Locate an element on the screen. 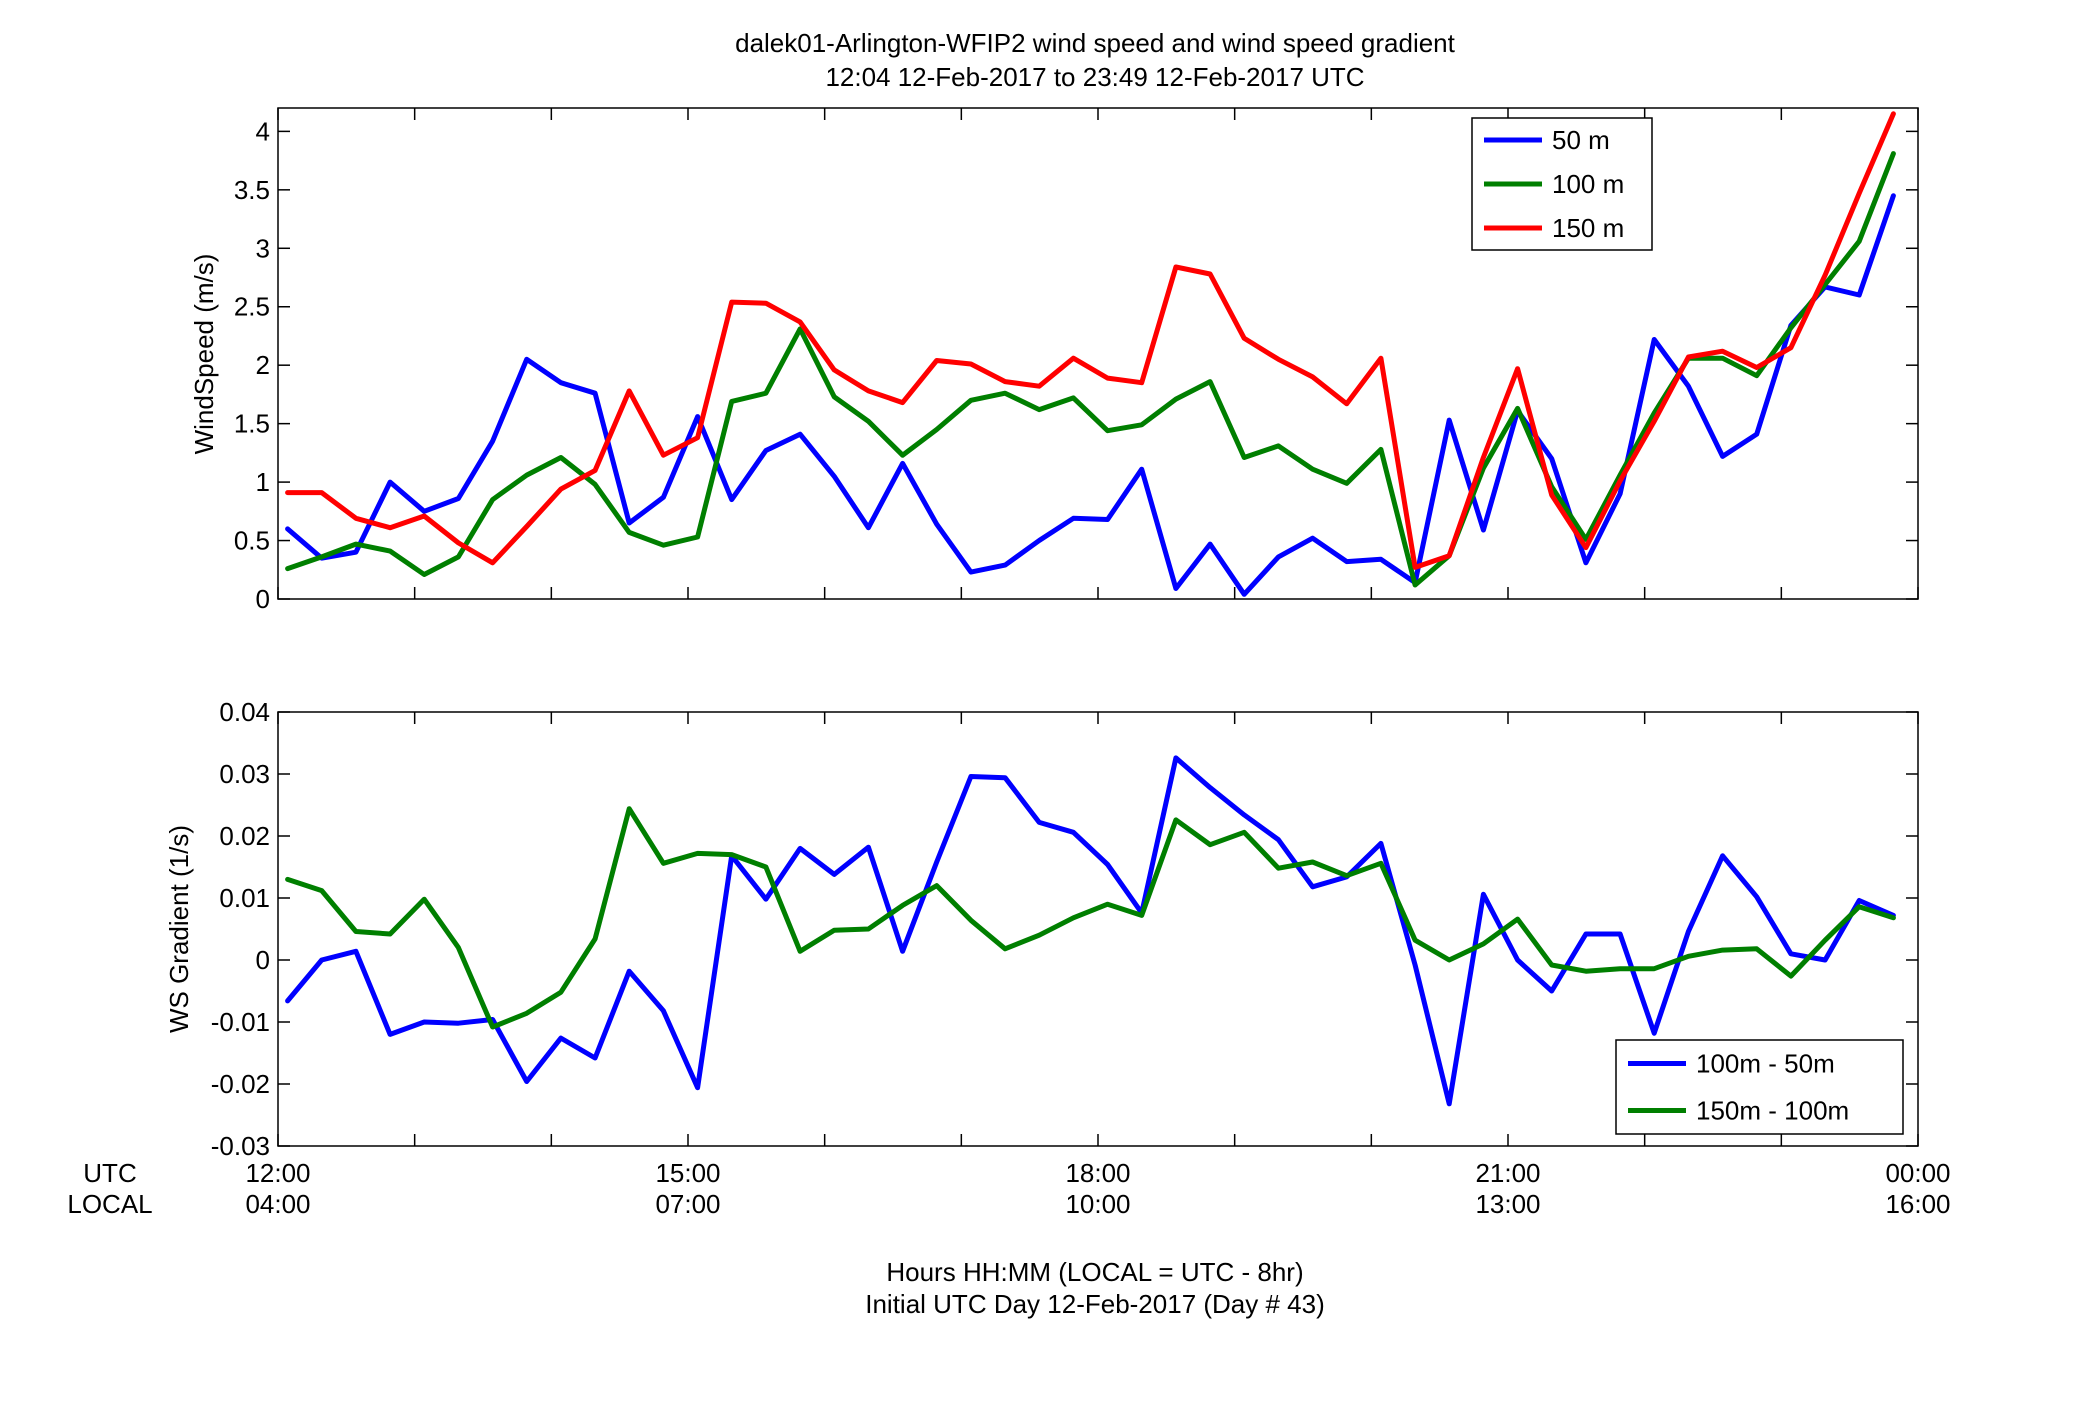 Image resolution: width=2098 pixels, height=1425 pixels. gradient-ytick-label: -0.02 is located at coordinates (240, 1084).